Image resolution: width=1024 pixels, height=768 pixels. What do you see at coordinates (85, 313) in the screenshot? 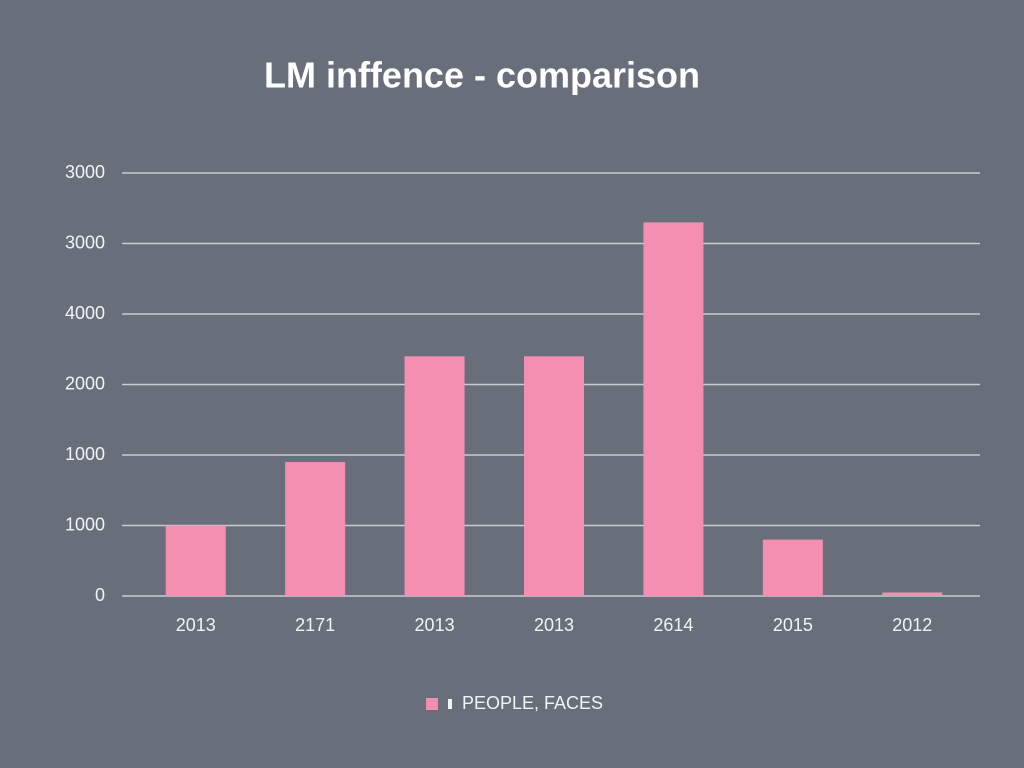
I see `y-tick-label: 4000` at bounding box center [85, 313].